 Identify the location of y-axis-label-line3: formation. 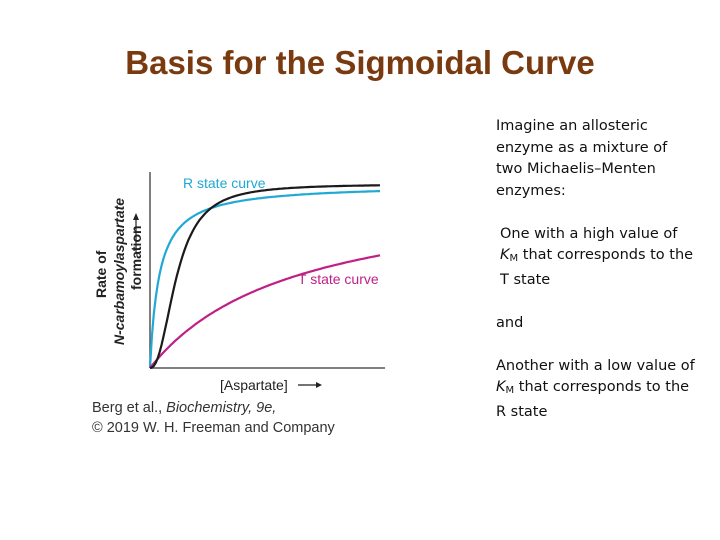
(136, 257).